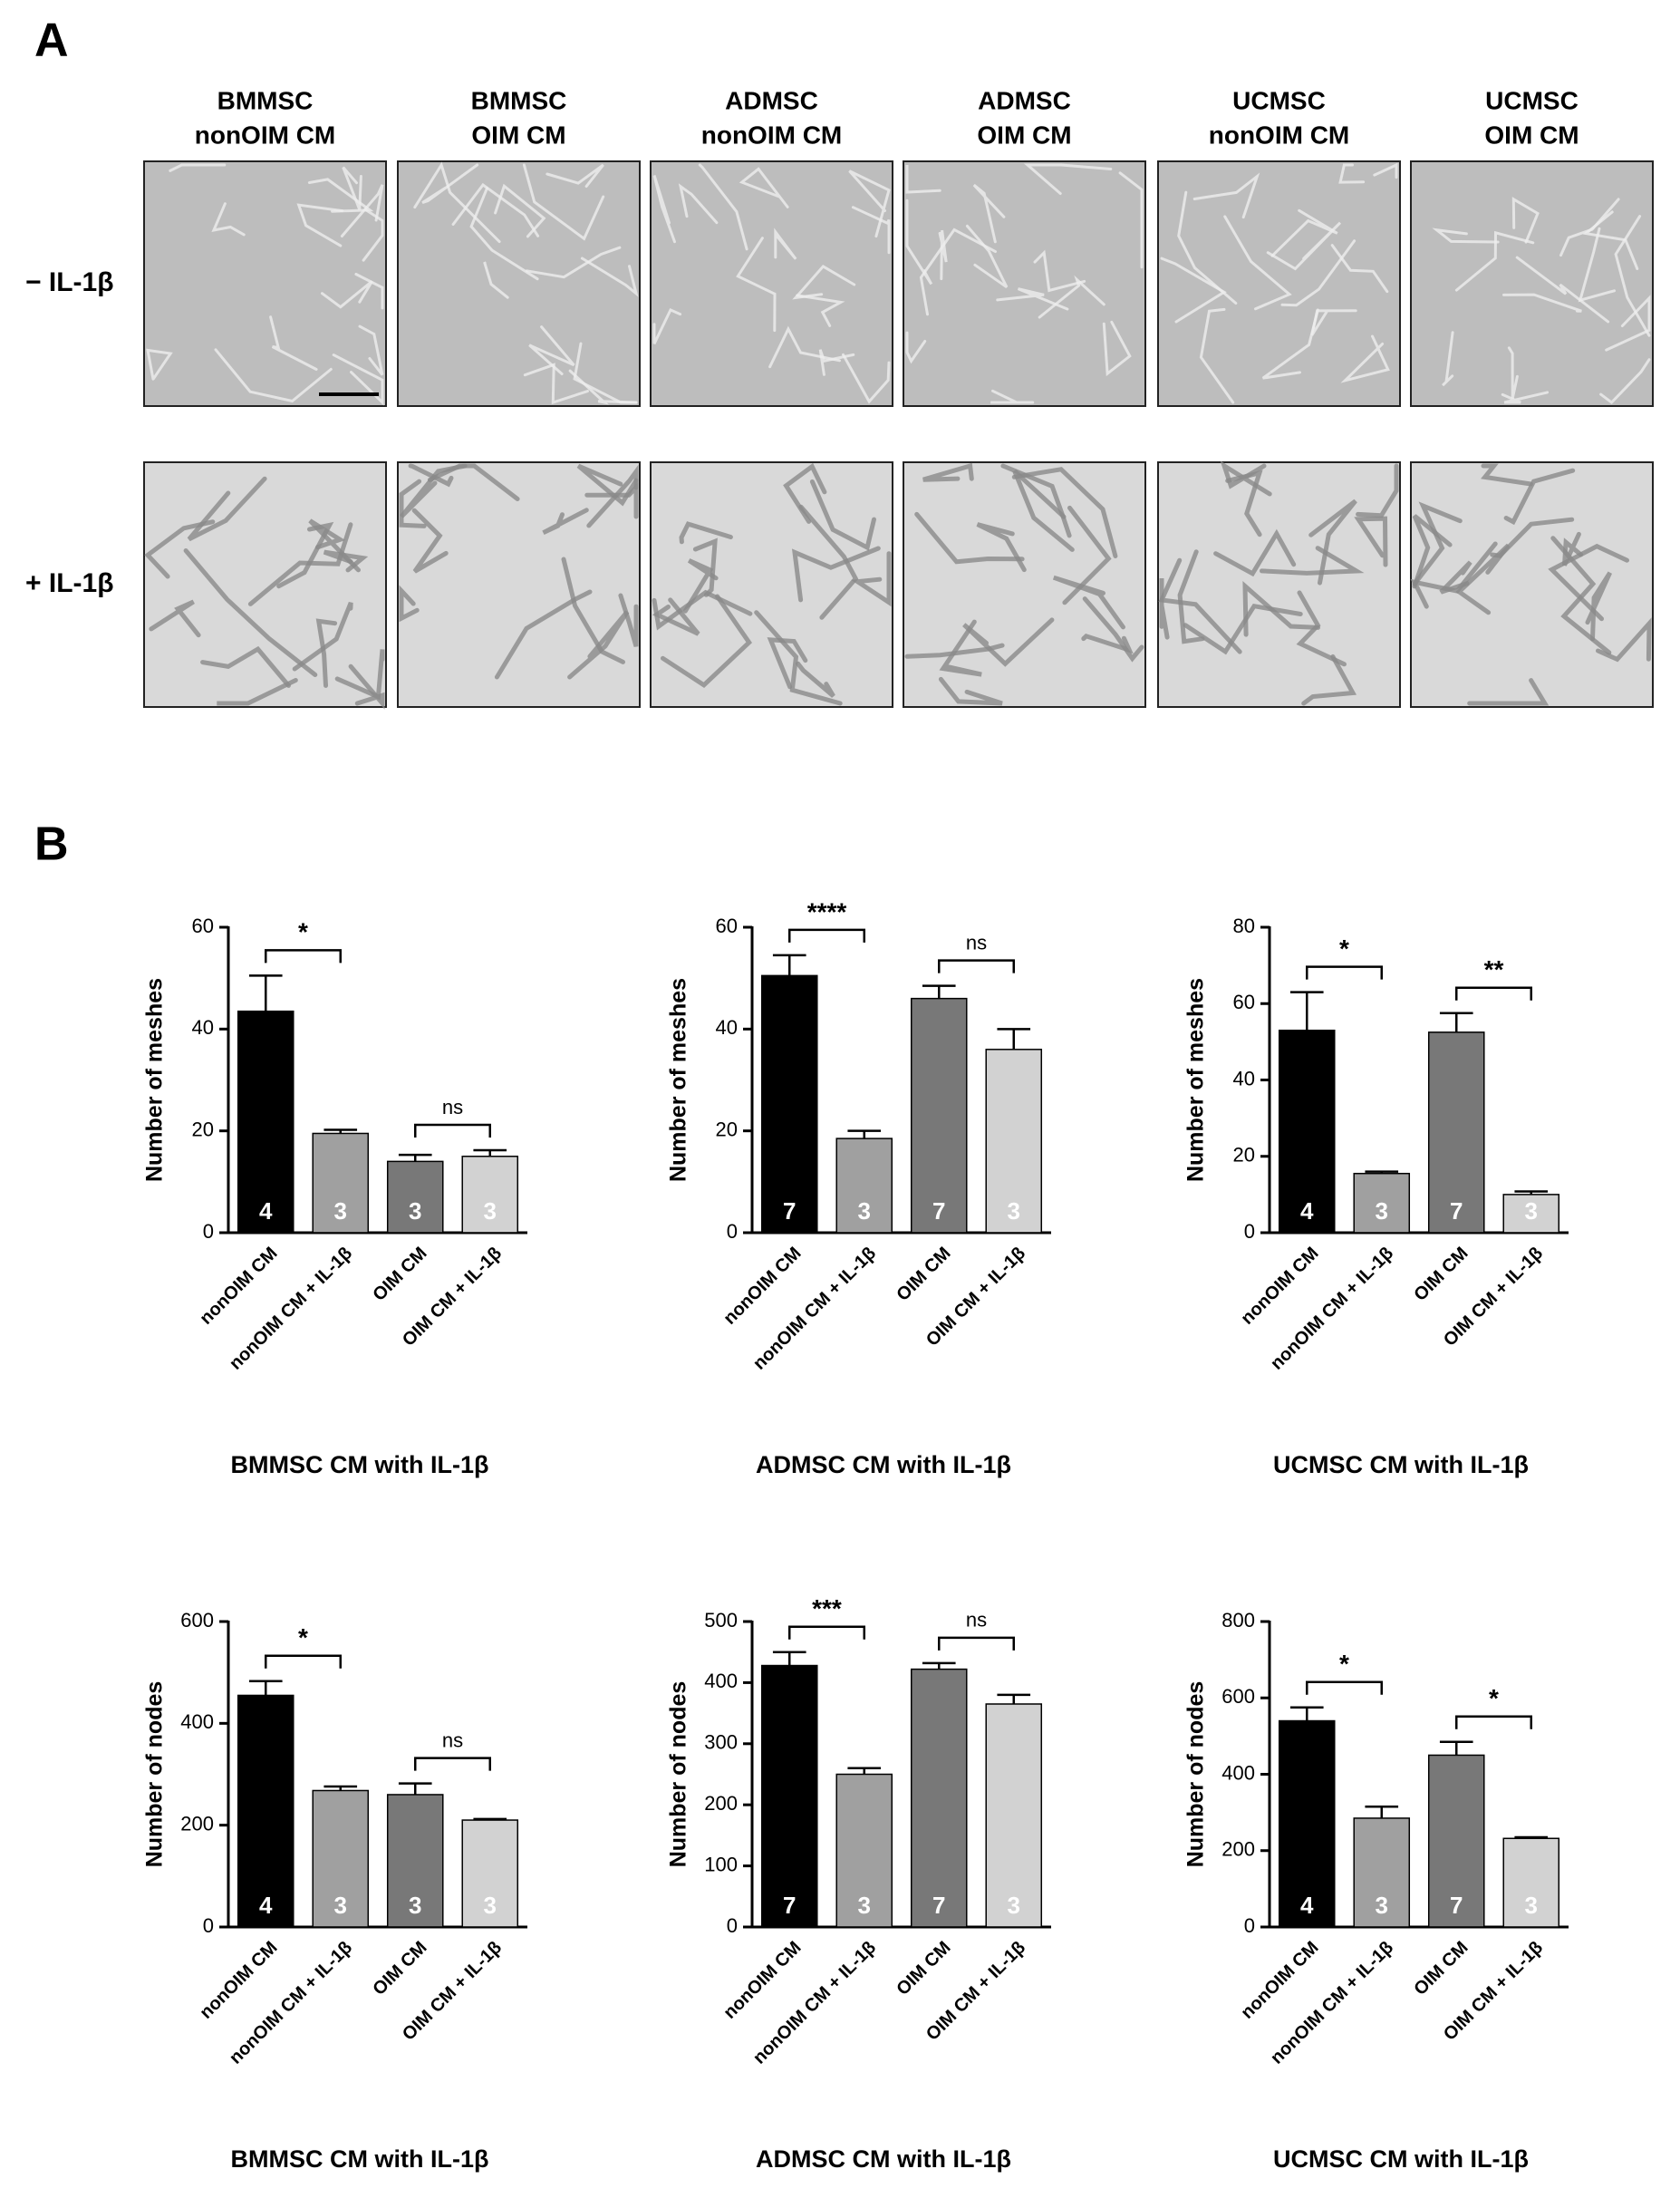 This screenshot has height=2198, width=1680. What do you see at coordinates (827, 911) in the screenshot?
I see `significance-label: ****` at bounding box center [827, 911].